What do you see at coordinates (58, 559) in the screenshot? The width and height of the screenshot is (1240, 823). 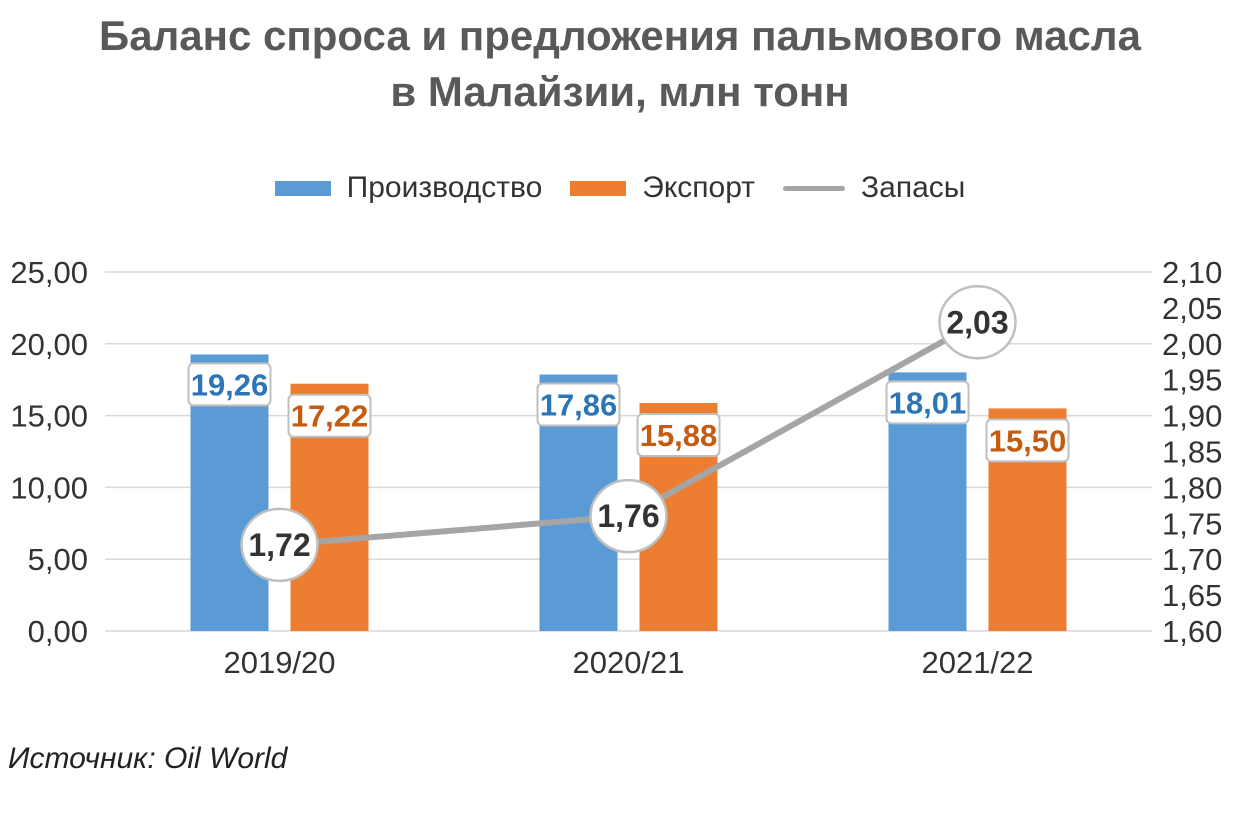 I see `y-left-tick-label: 5,00` at bounding box center [58, 559].